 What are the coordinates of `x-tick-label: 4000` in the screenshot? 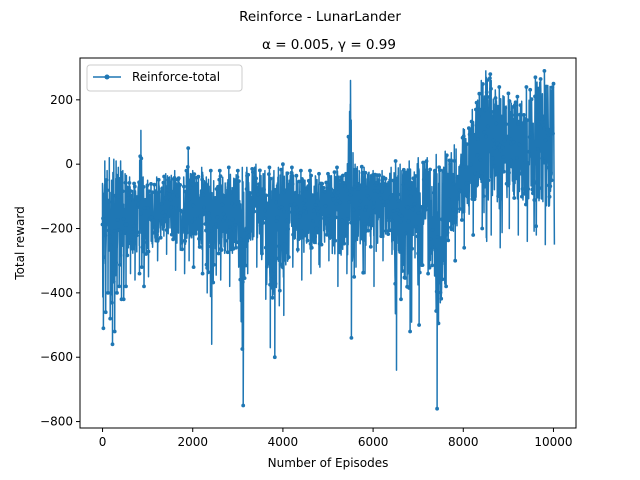 It's located at (283, 442).